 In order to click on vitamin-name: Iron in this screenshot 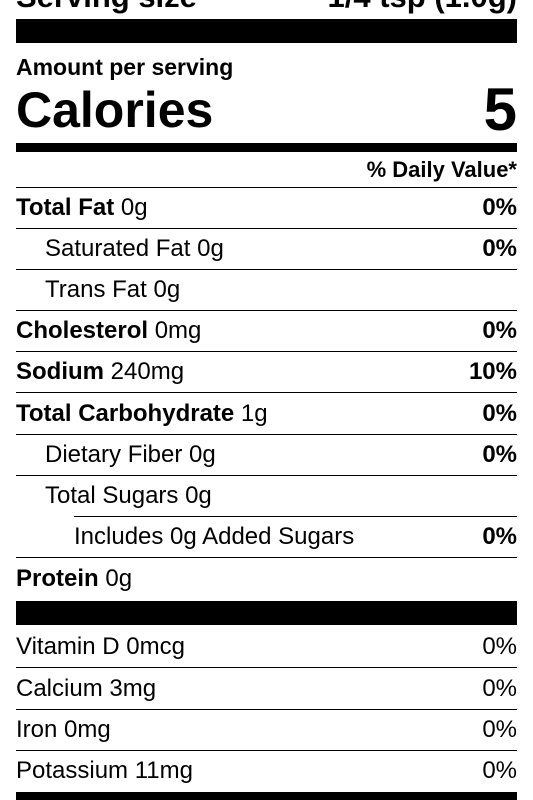, I will do `click(37, 729)`.